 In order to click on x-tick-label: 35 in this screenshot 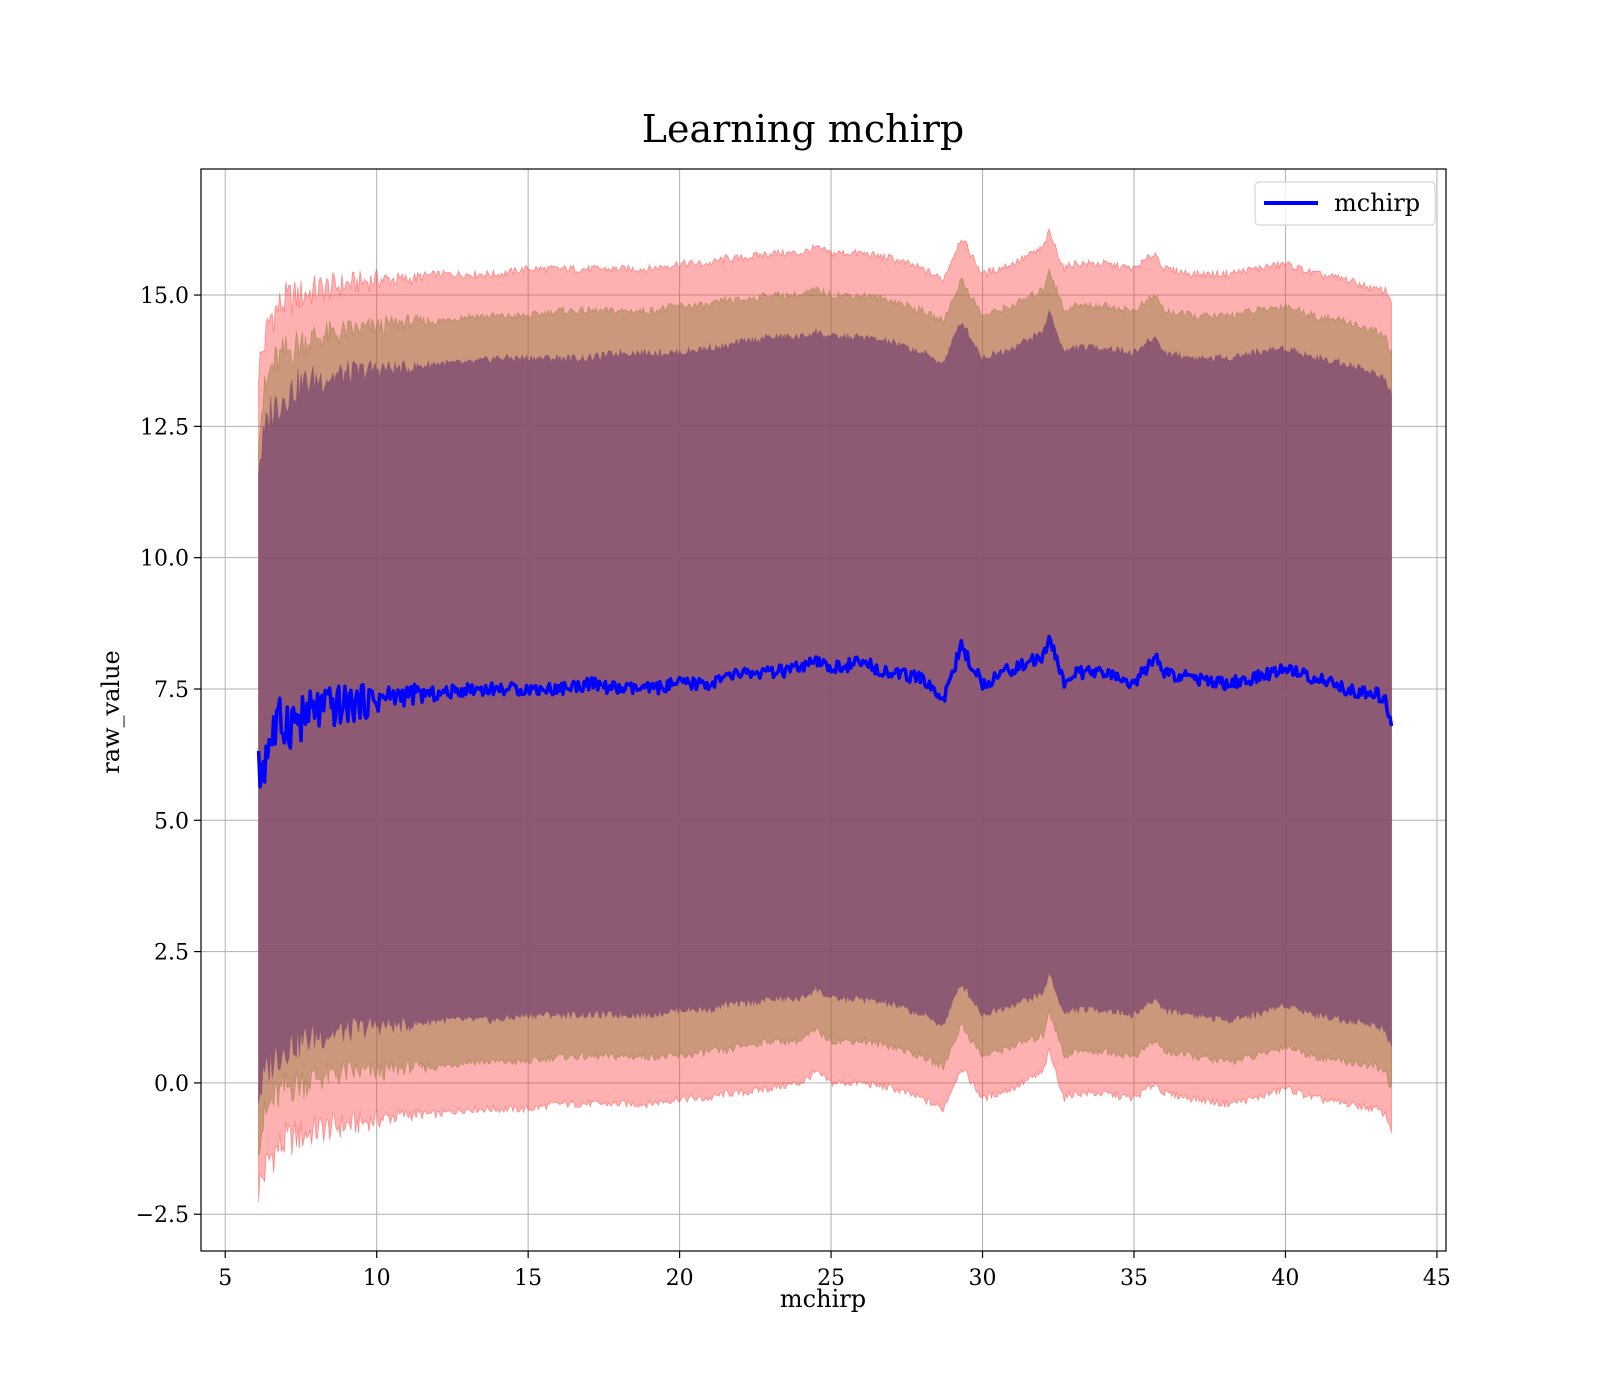, I will do `click(1134, 1278)`.